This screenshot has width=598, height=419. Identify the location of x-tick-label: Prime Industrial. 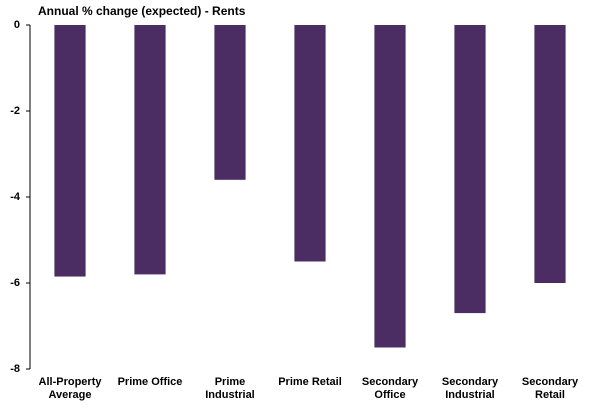
(230, 388).